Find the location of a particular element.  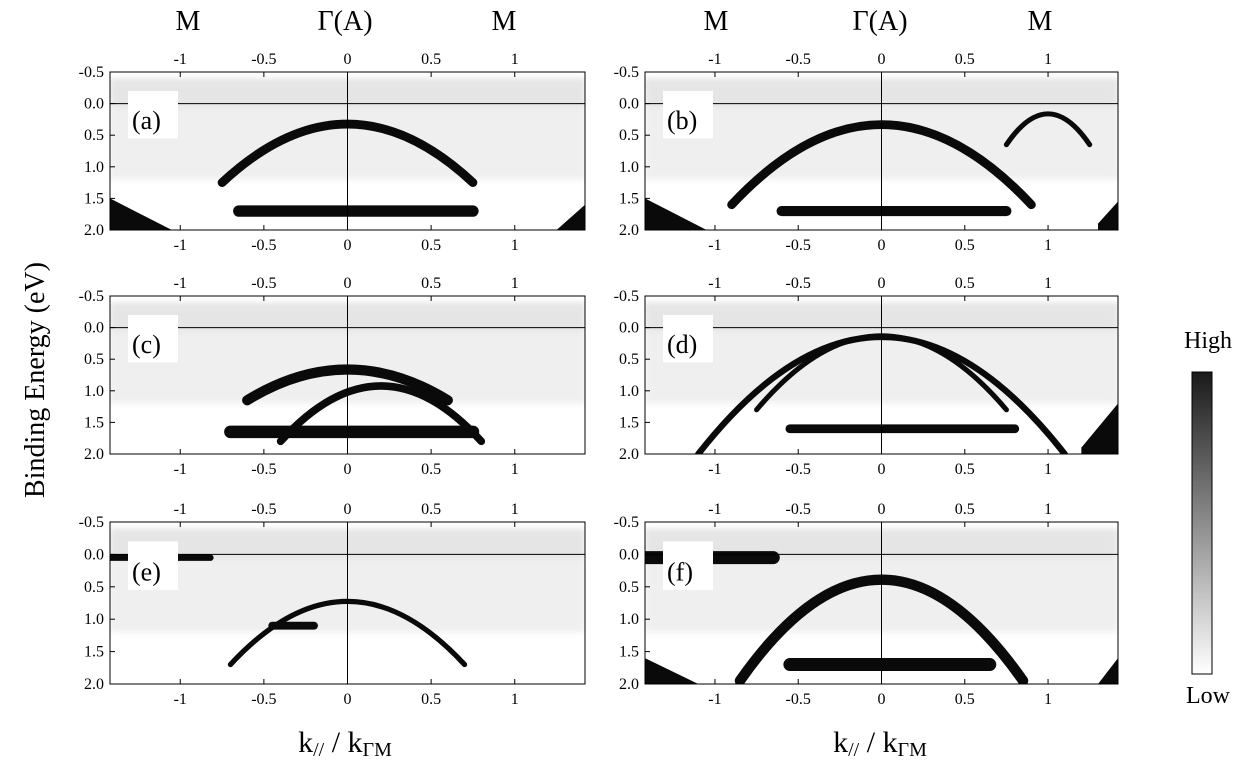

colorbar-gradient is located at coordinates (1202, 523).